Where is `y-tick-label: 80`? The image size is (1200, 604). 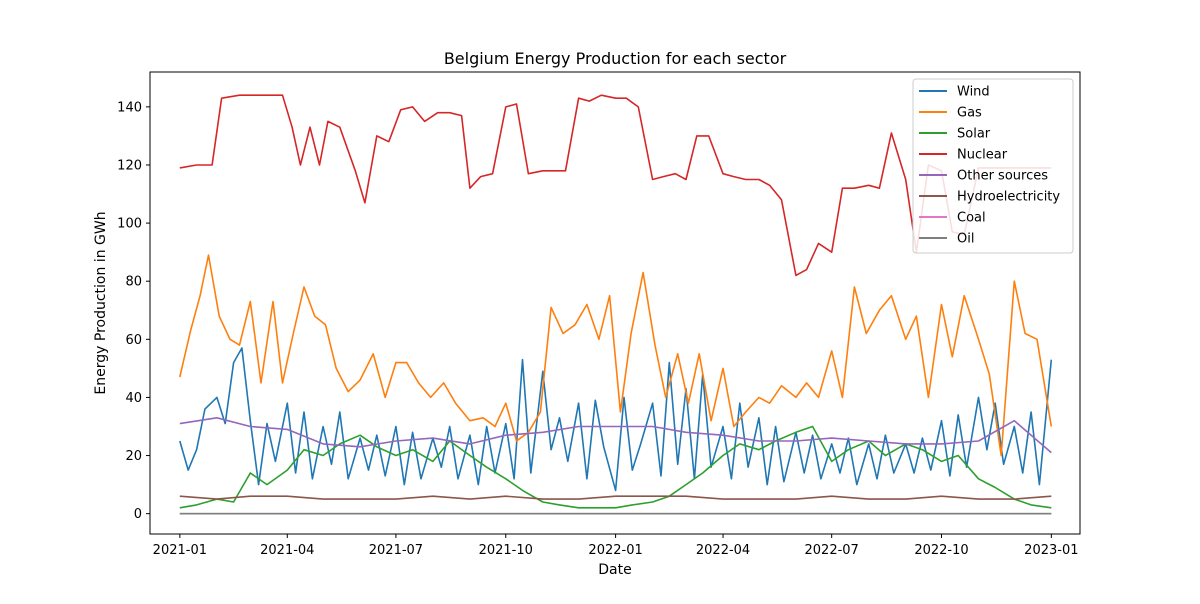 y-tick-label: 80 is located at coordinates (133, 282).